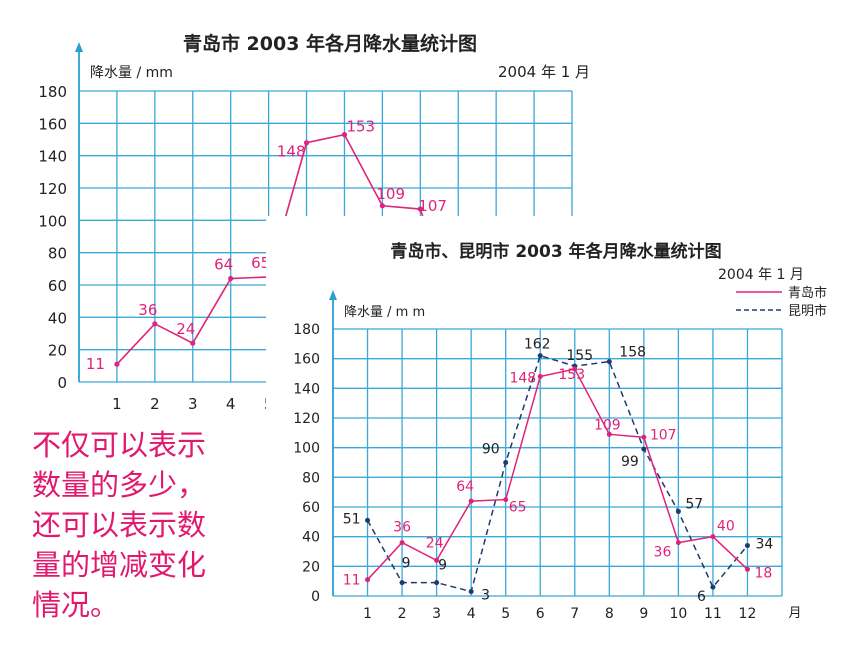 Image resolution: width=860 pixels, height=649 pixels. I want to click on chart-2-data-label-kunming: 51, so click(352, 519).